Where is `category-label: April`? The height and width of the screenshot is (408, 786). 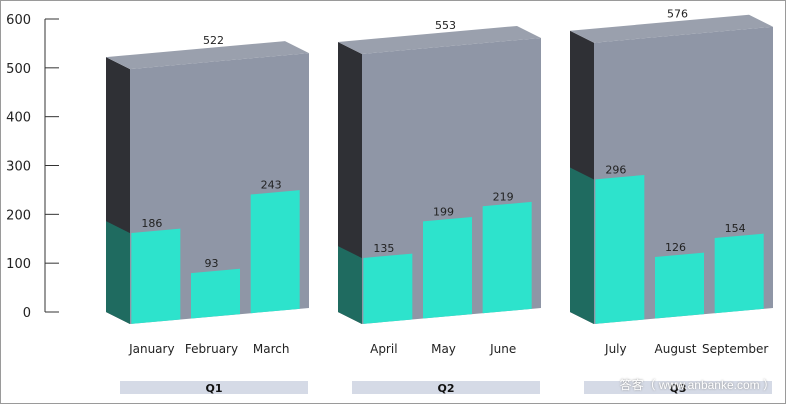
category-label: April is located at coordinates (383, 349).